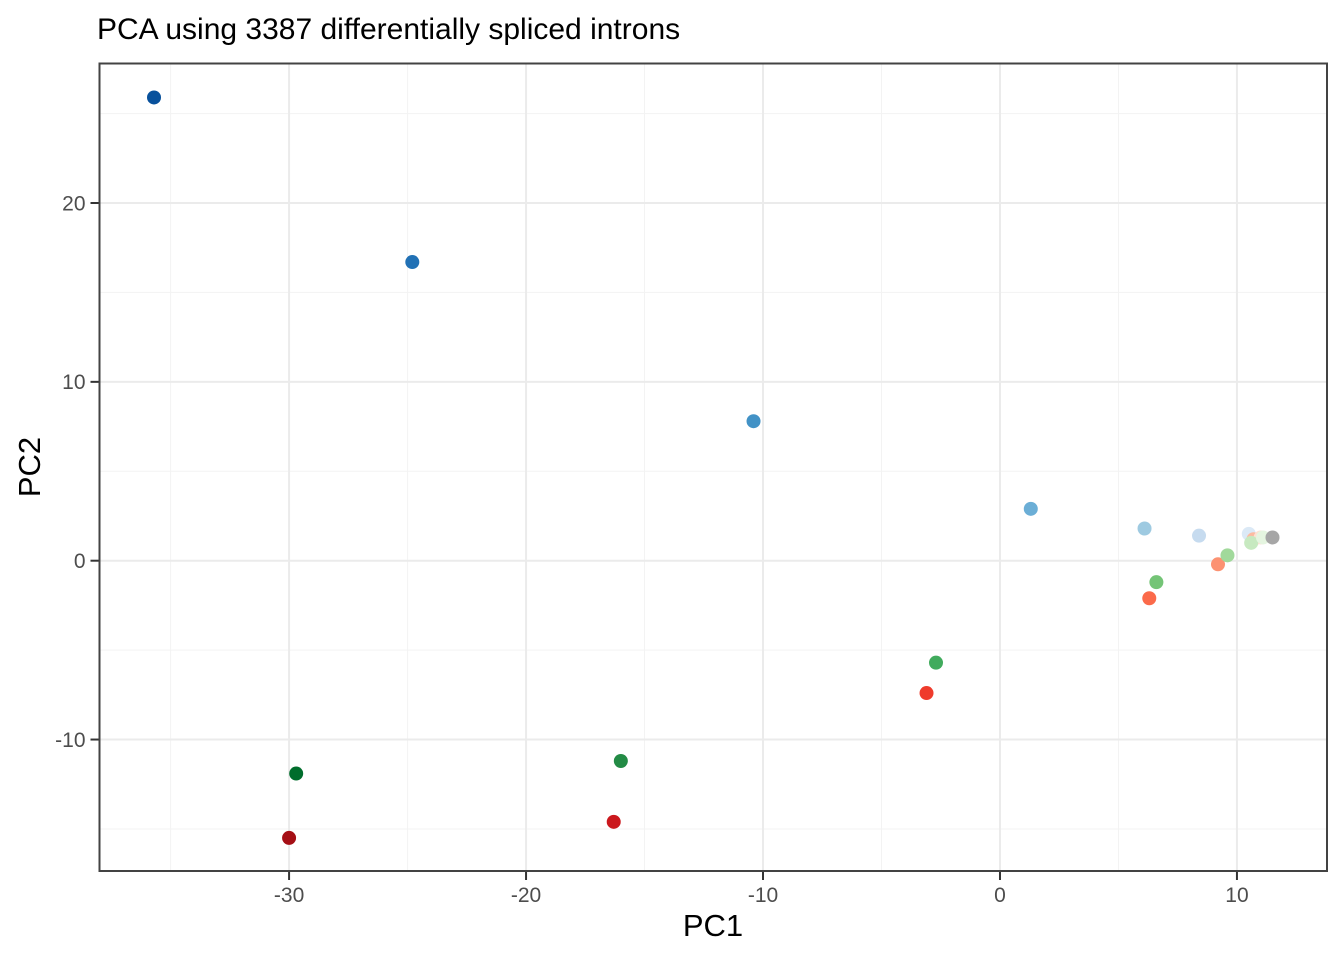 The height and width of the screenshot is (960, 1344). What do you see at coordinates (1236, 895) in the screenshot?
I see `x-tick-label: 10` at bounding box center [1236, 895].